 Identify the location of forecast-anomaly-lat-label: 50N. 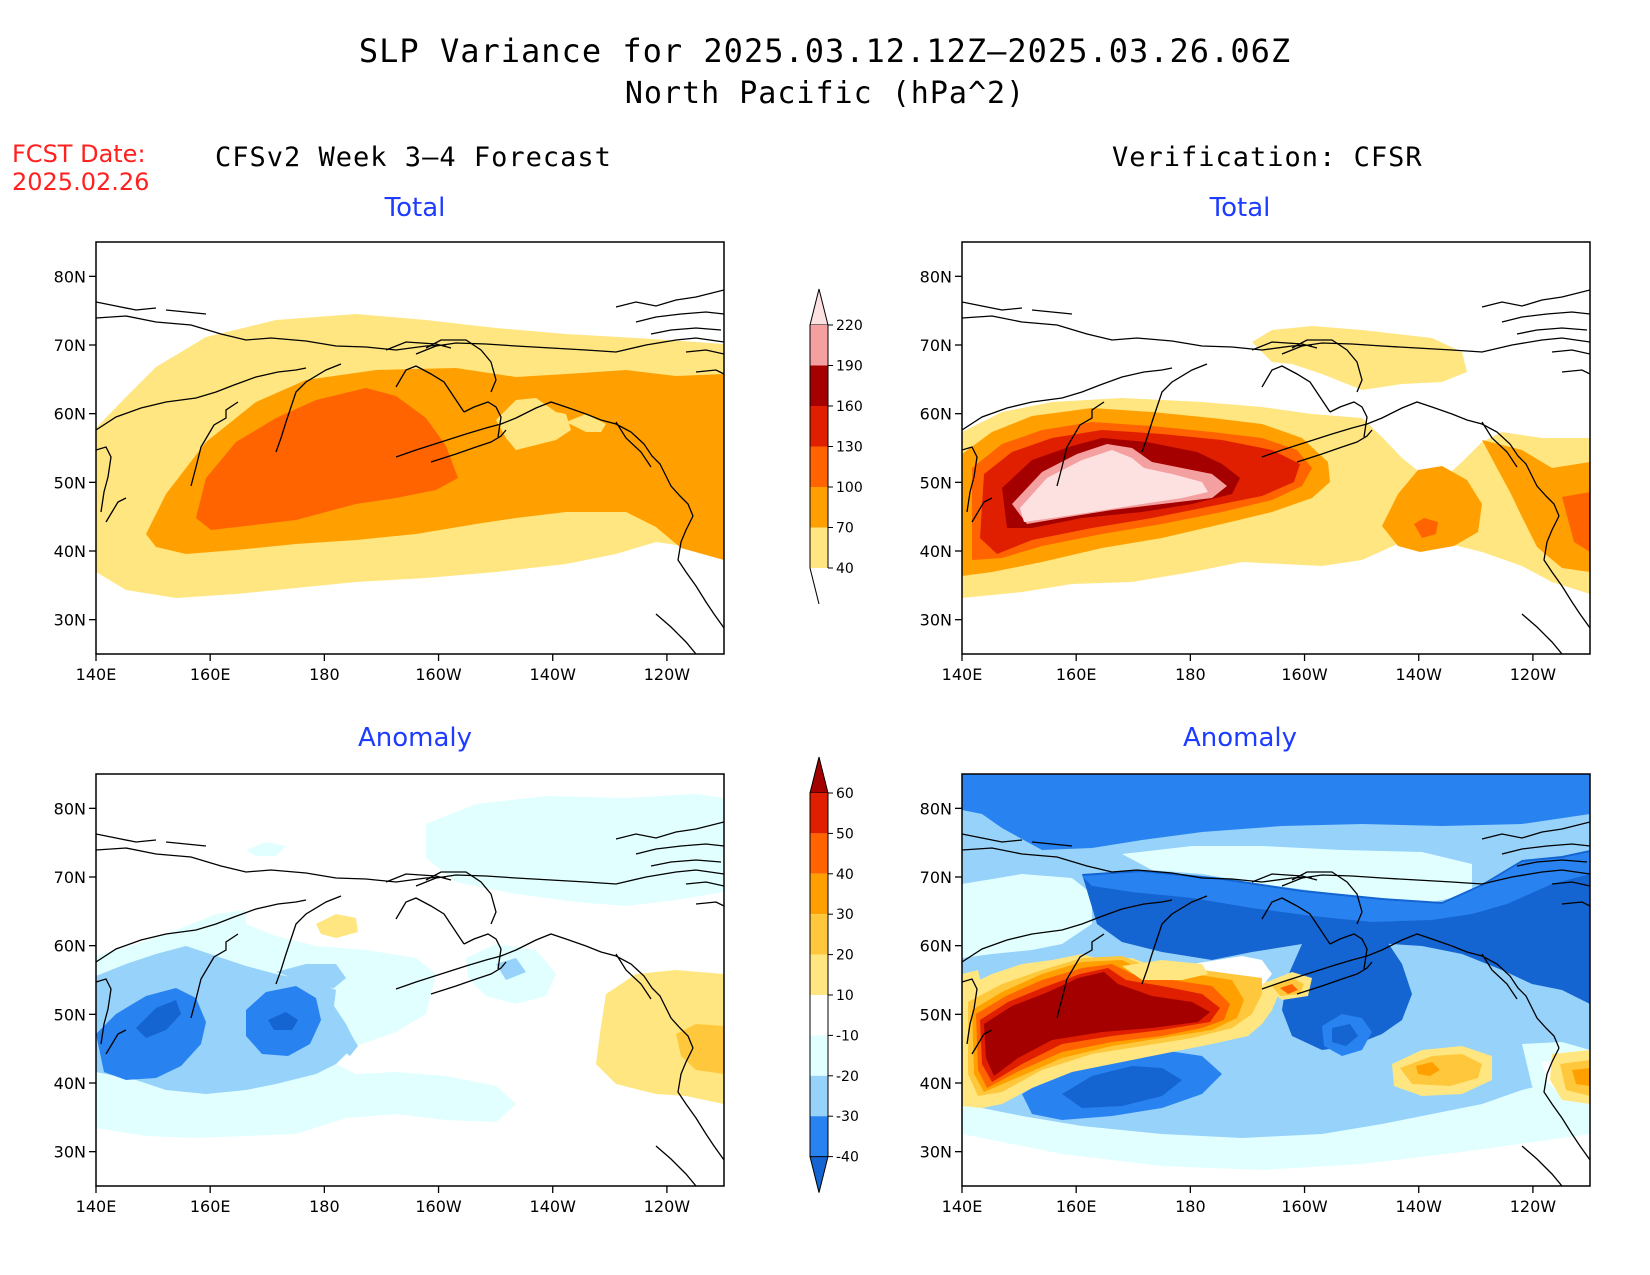
(70, 1014).